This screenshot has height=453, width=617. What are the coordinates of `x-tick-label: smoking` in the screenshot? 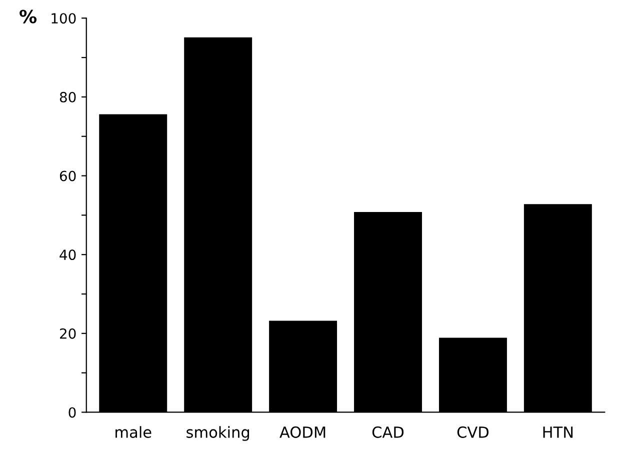 It's located at (218, 433).